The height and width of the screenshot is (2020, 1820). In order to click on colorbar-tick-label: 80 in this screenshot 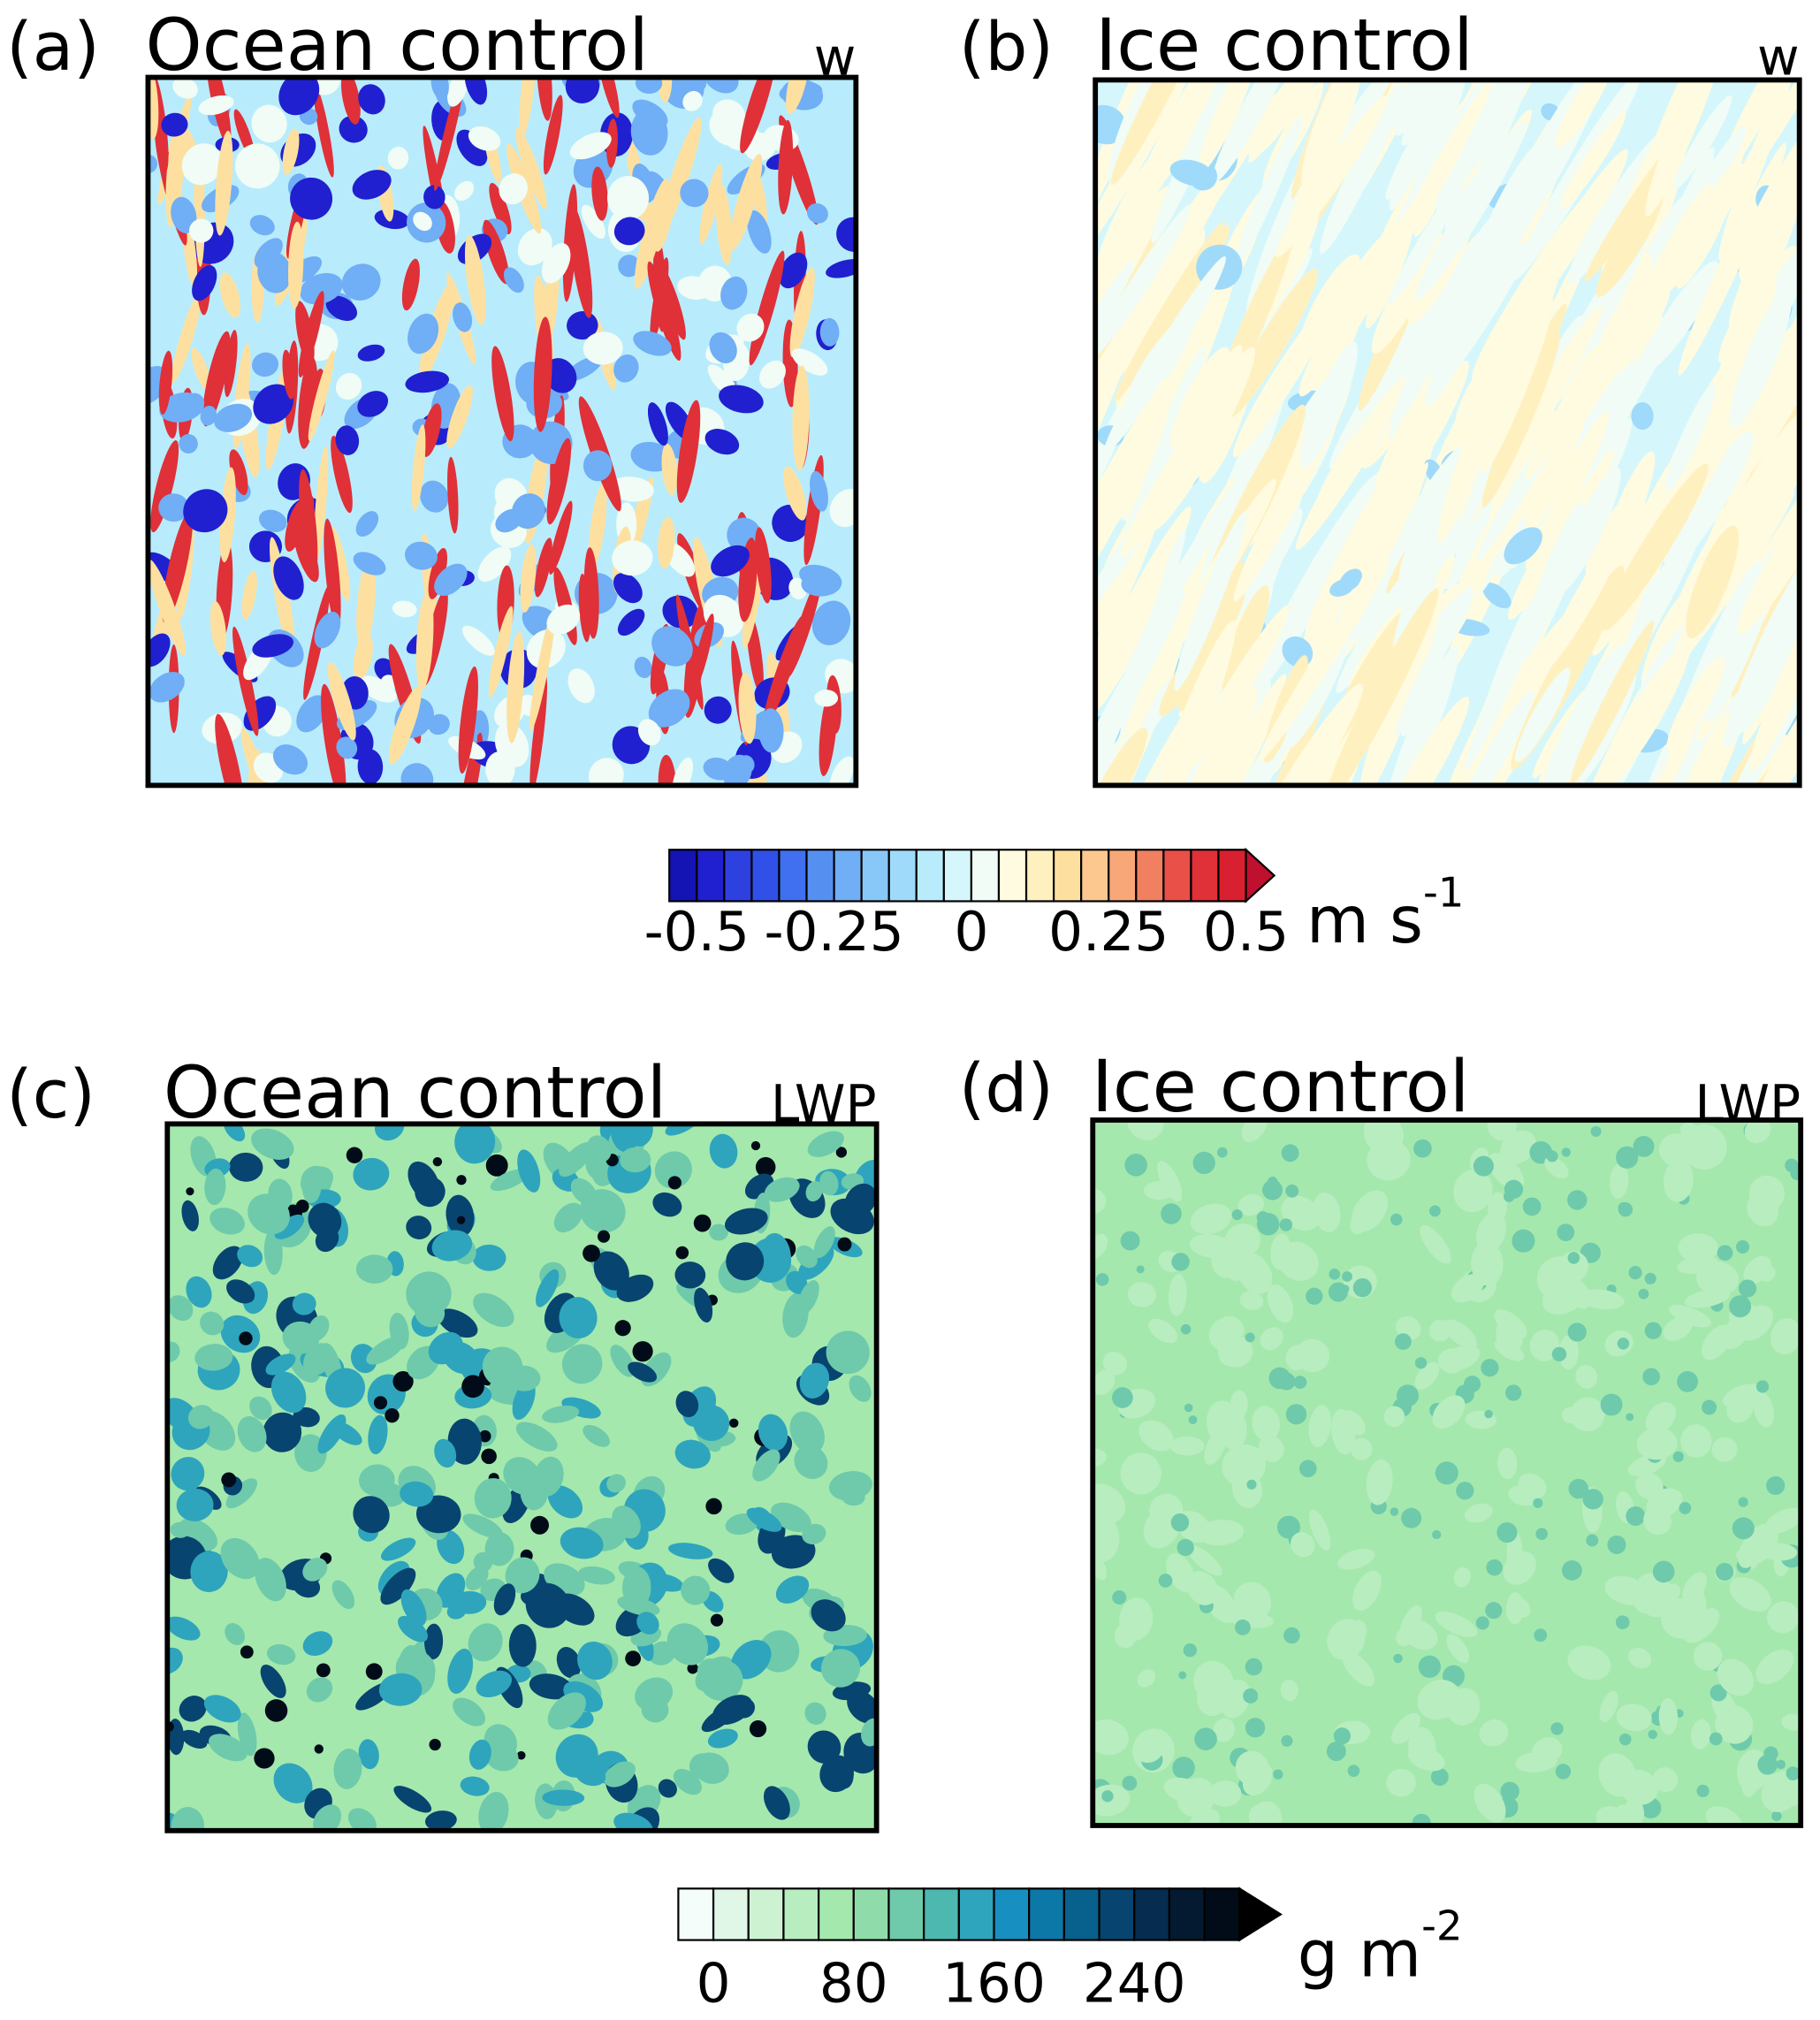, I will do `click(853, 1983)`.